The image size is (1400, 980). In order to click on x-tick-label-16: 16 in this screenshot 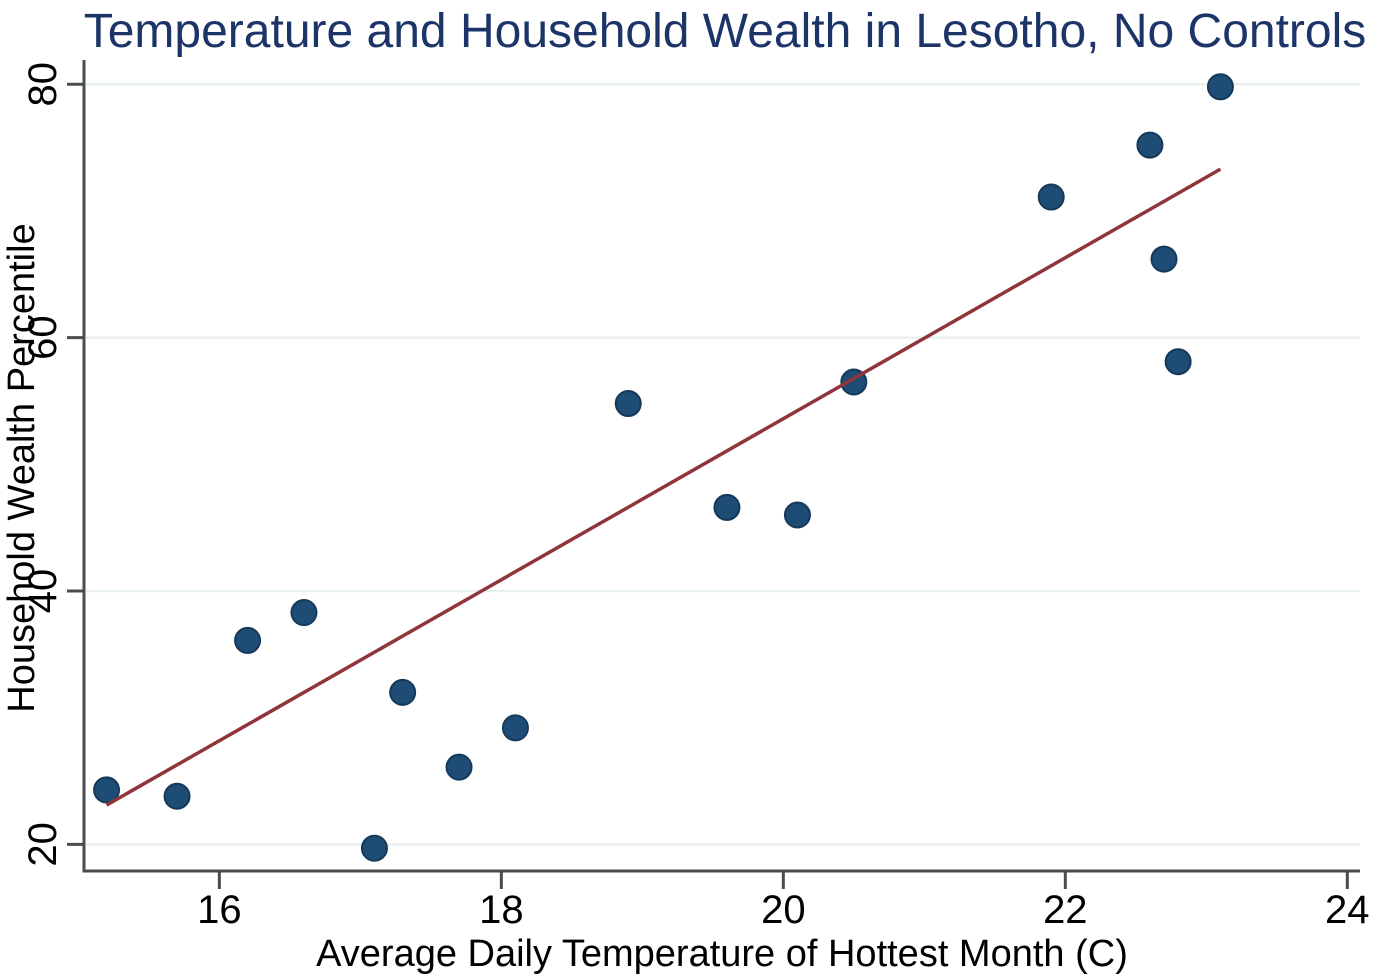, I will do `click(219, 910)`.